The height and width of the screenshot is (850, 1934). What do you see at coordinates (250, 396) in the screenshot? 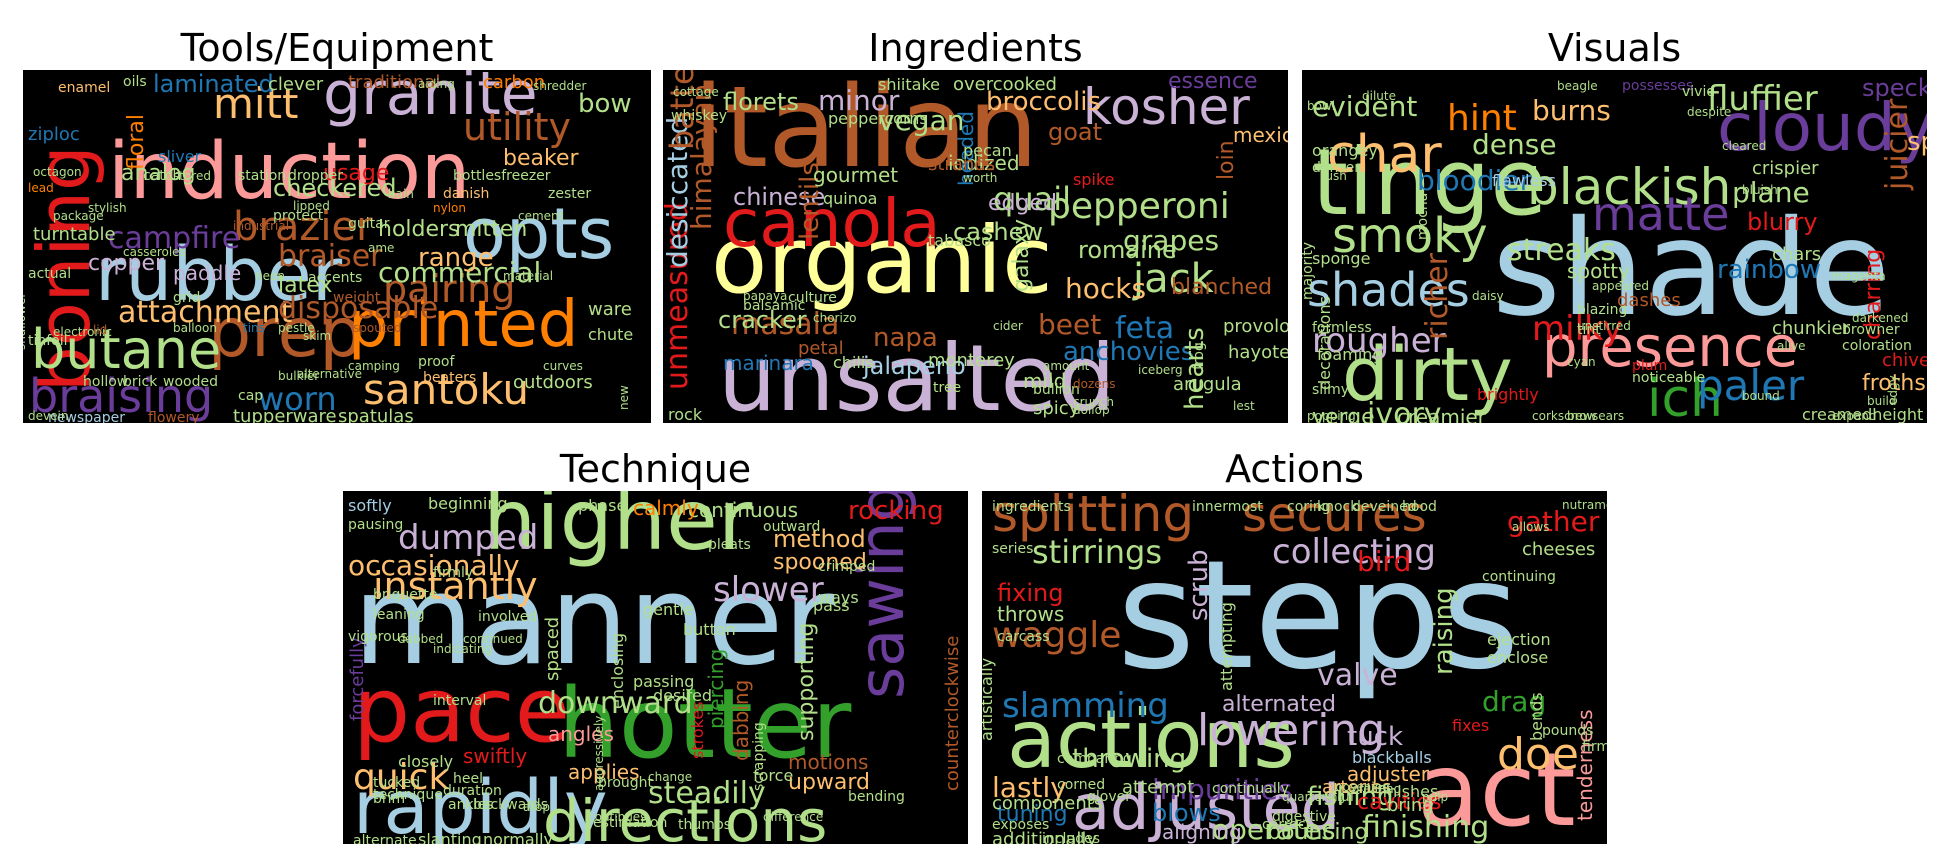
I see `word-cap: cap` at bounding box center [250, 396].